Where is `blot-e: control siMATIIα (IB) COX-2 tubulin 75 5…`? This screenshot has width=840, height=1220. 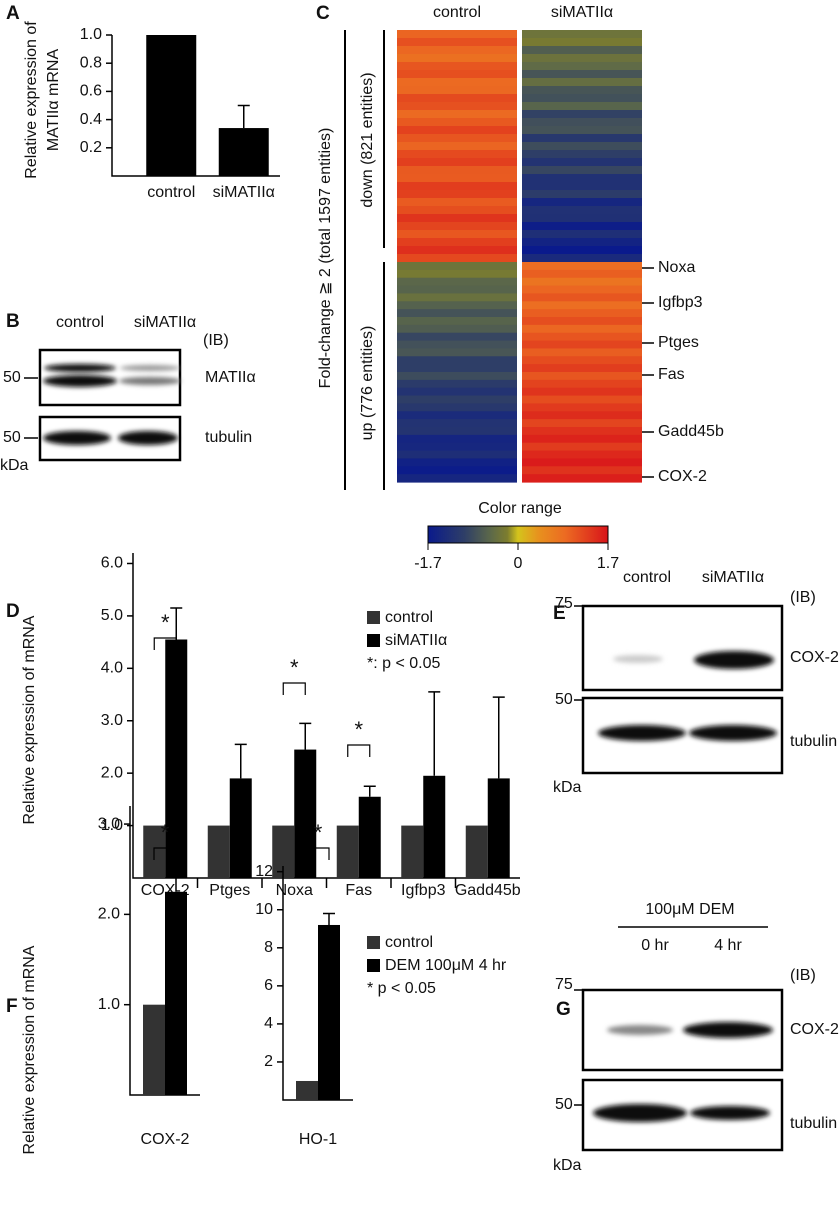
blot-e: control siMATIIα (IB) COX-2 tubulin 75 5… is located at coordinates (696, 682).